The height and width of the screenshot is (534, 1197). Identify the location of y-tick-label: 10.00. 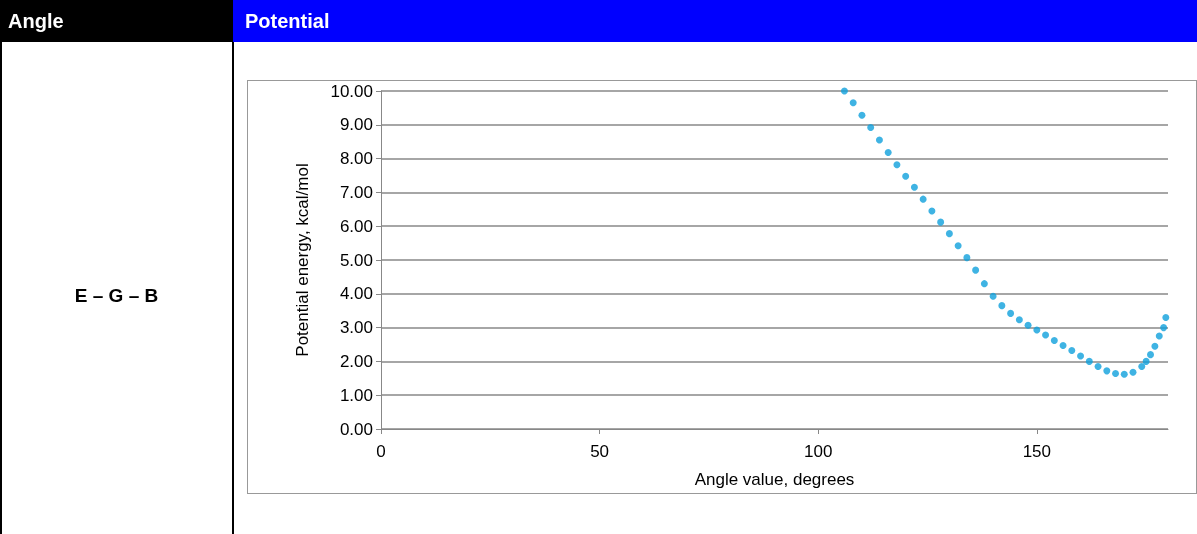
(351, 91).